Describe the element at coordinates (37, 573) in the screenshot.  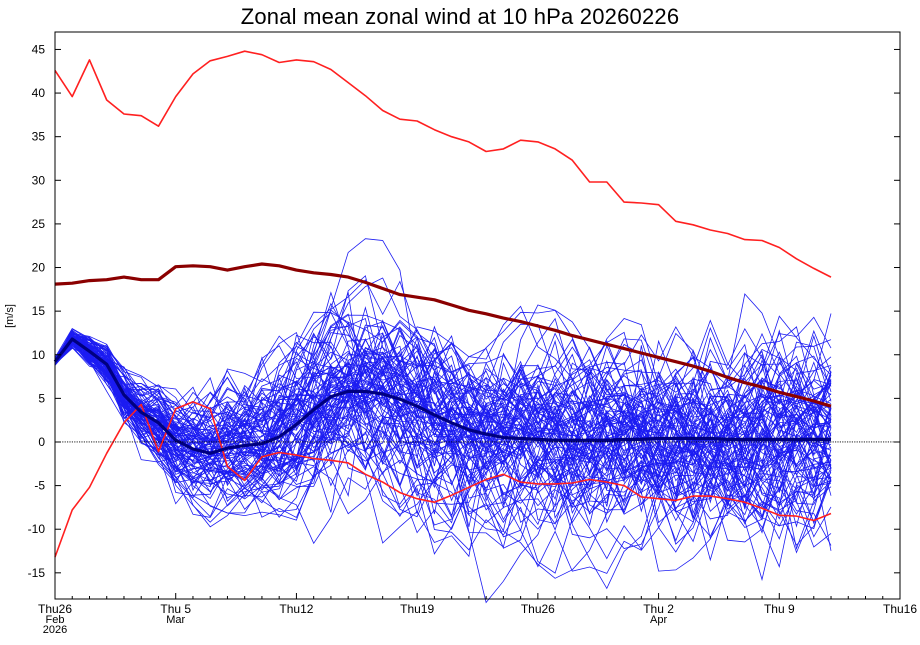
I see `y-tick-label: -15` at that location.